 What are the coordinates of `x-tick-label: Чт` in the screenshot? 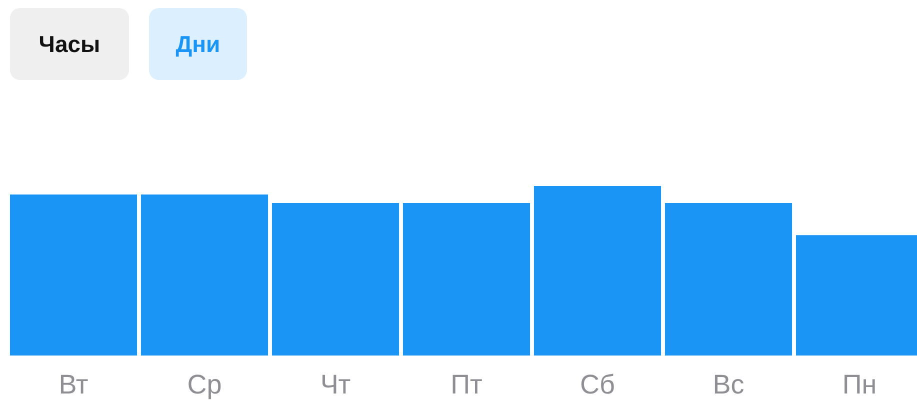 It's located at (335, 384).